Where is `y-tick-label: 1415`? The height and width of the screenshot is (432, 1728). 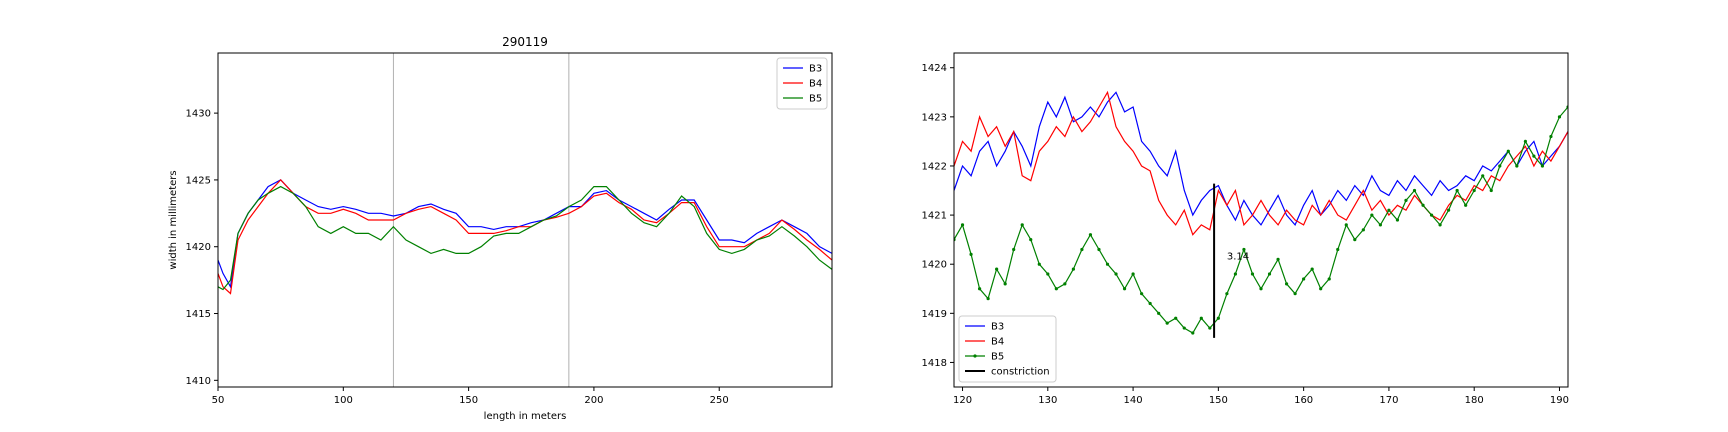 y-tick-label: 1415 is located at coordinates (198, 314).